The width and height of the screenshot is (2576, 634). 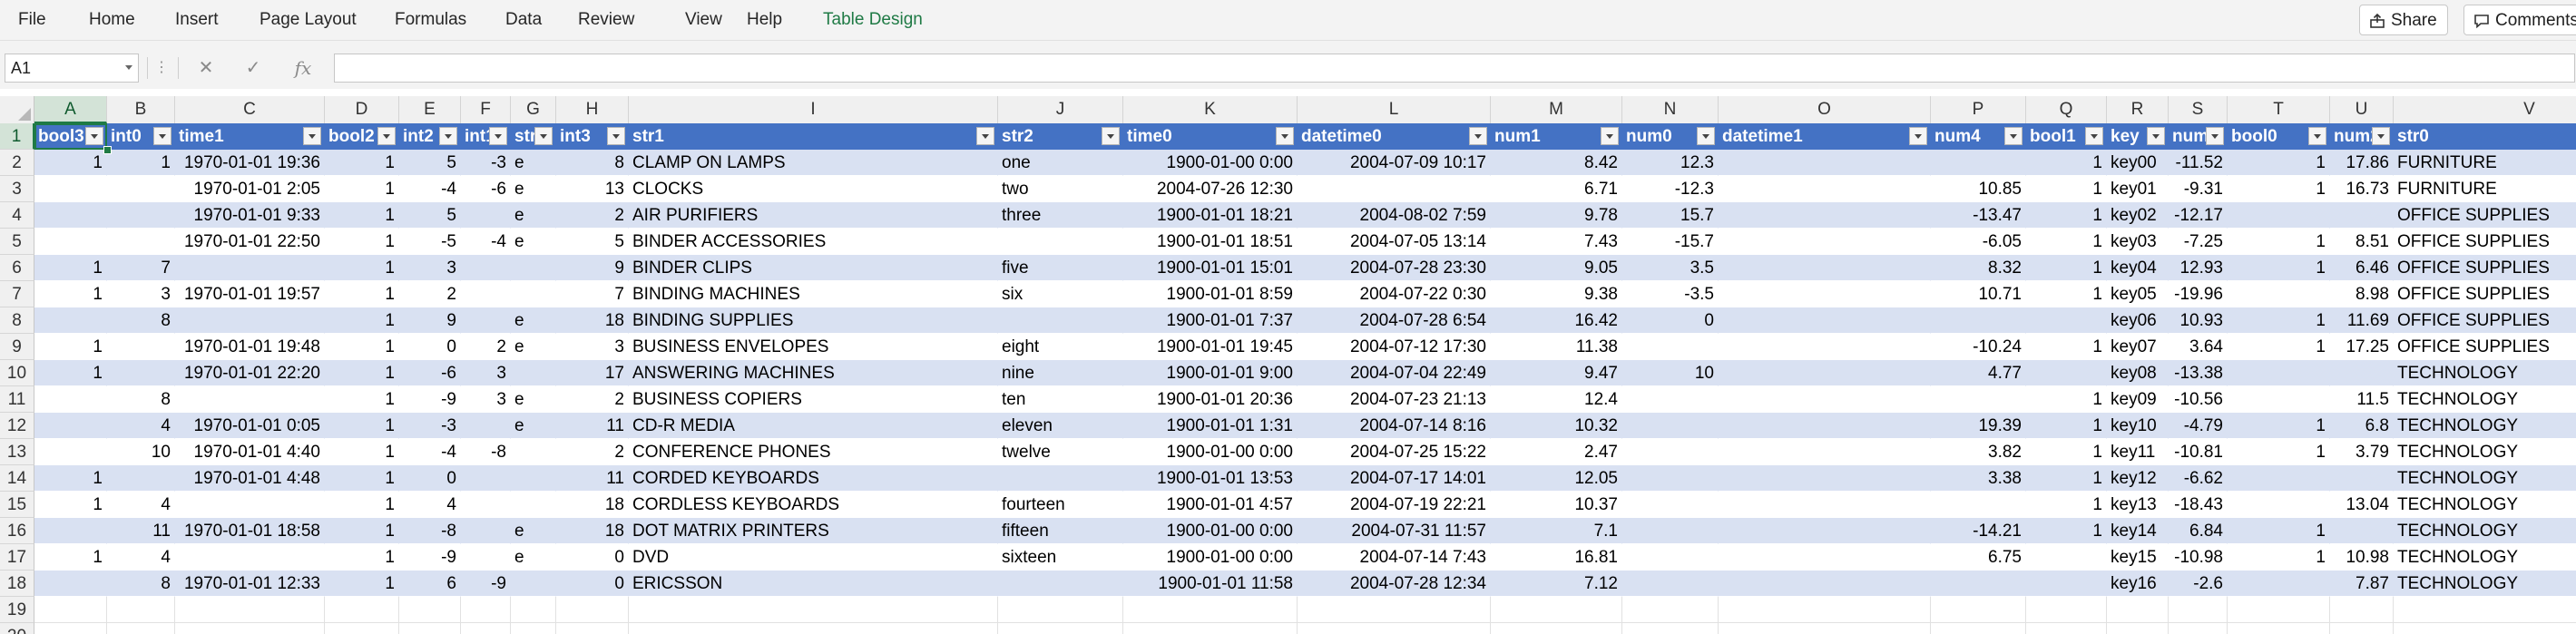 I want to click on table-cell: 6.71, so click(x=1556, y=189).